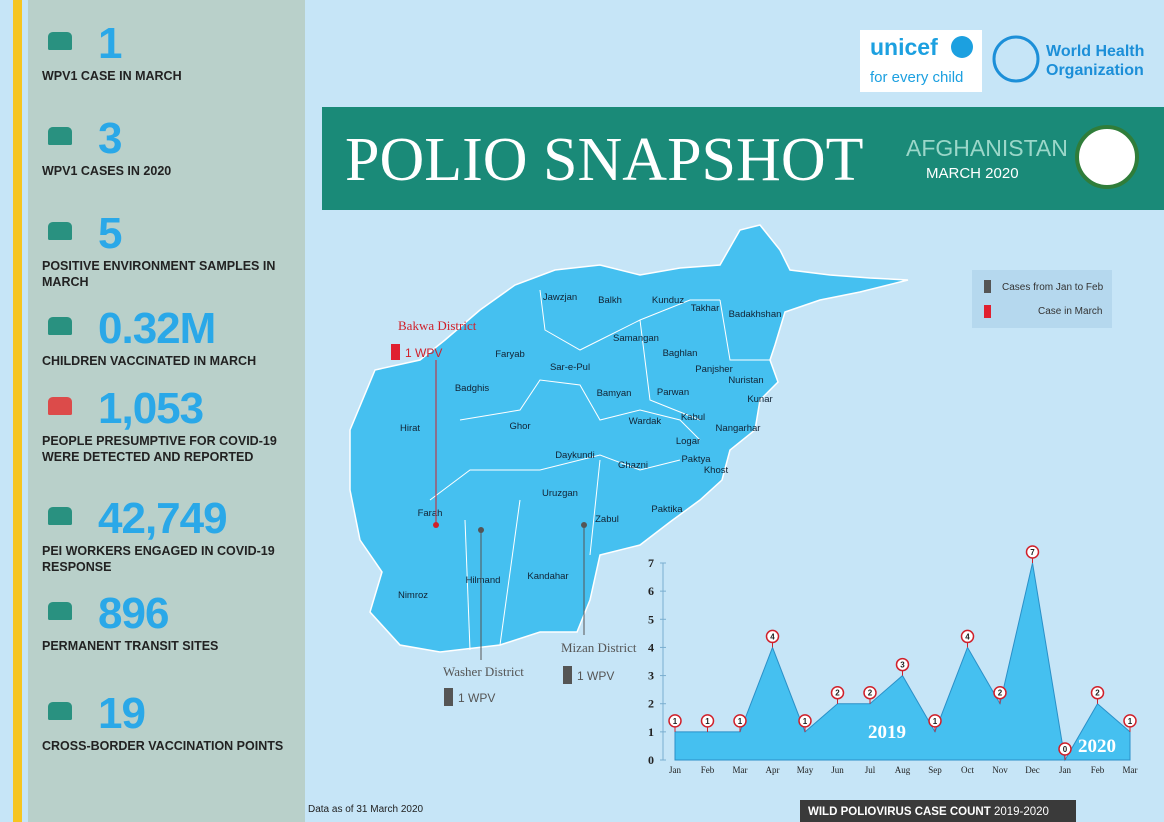 The height and width of the screenshot is (822, 1164). I want to click on x-tick-label: Feb, so click(708, 770).